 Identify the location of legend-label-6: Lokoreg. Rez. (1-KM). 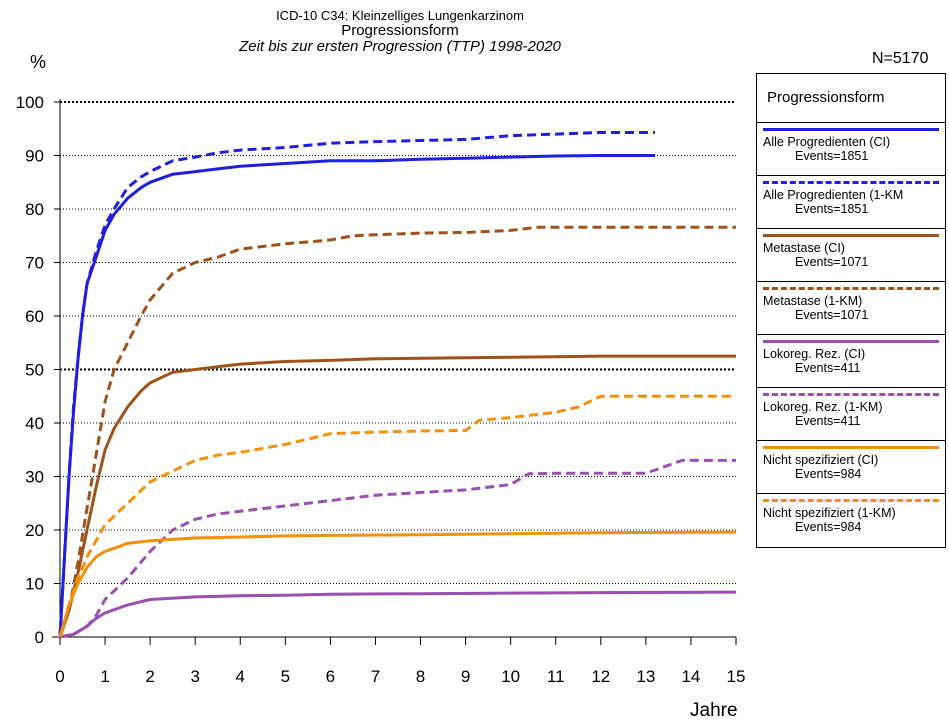
(823, 407).